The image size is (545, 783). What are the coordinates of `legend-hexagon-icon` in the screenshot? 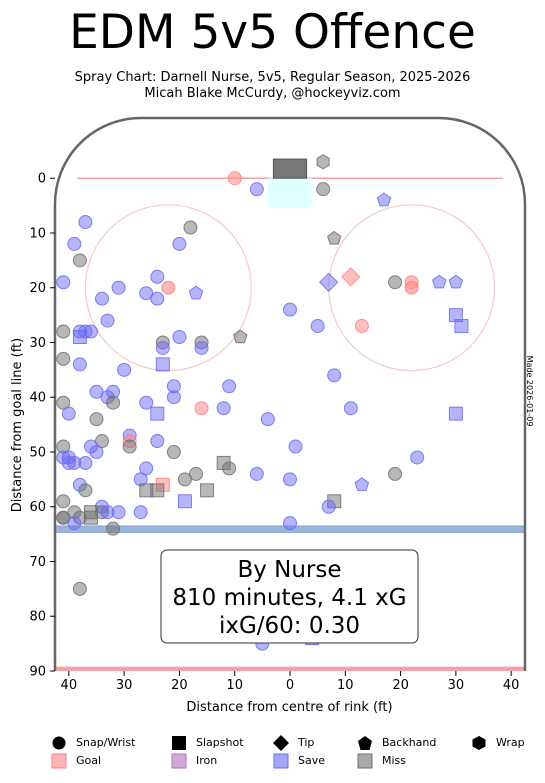 It's located at (479, 743).